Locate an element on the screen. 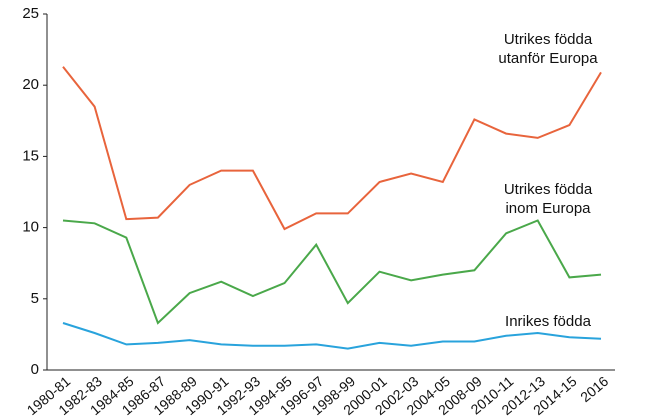 The image size is (650, 416). y-tick-label: 10 is located at coordinates (30, 227).